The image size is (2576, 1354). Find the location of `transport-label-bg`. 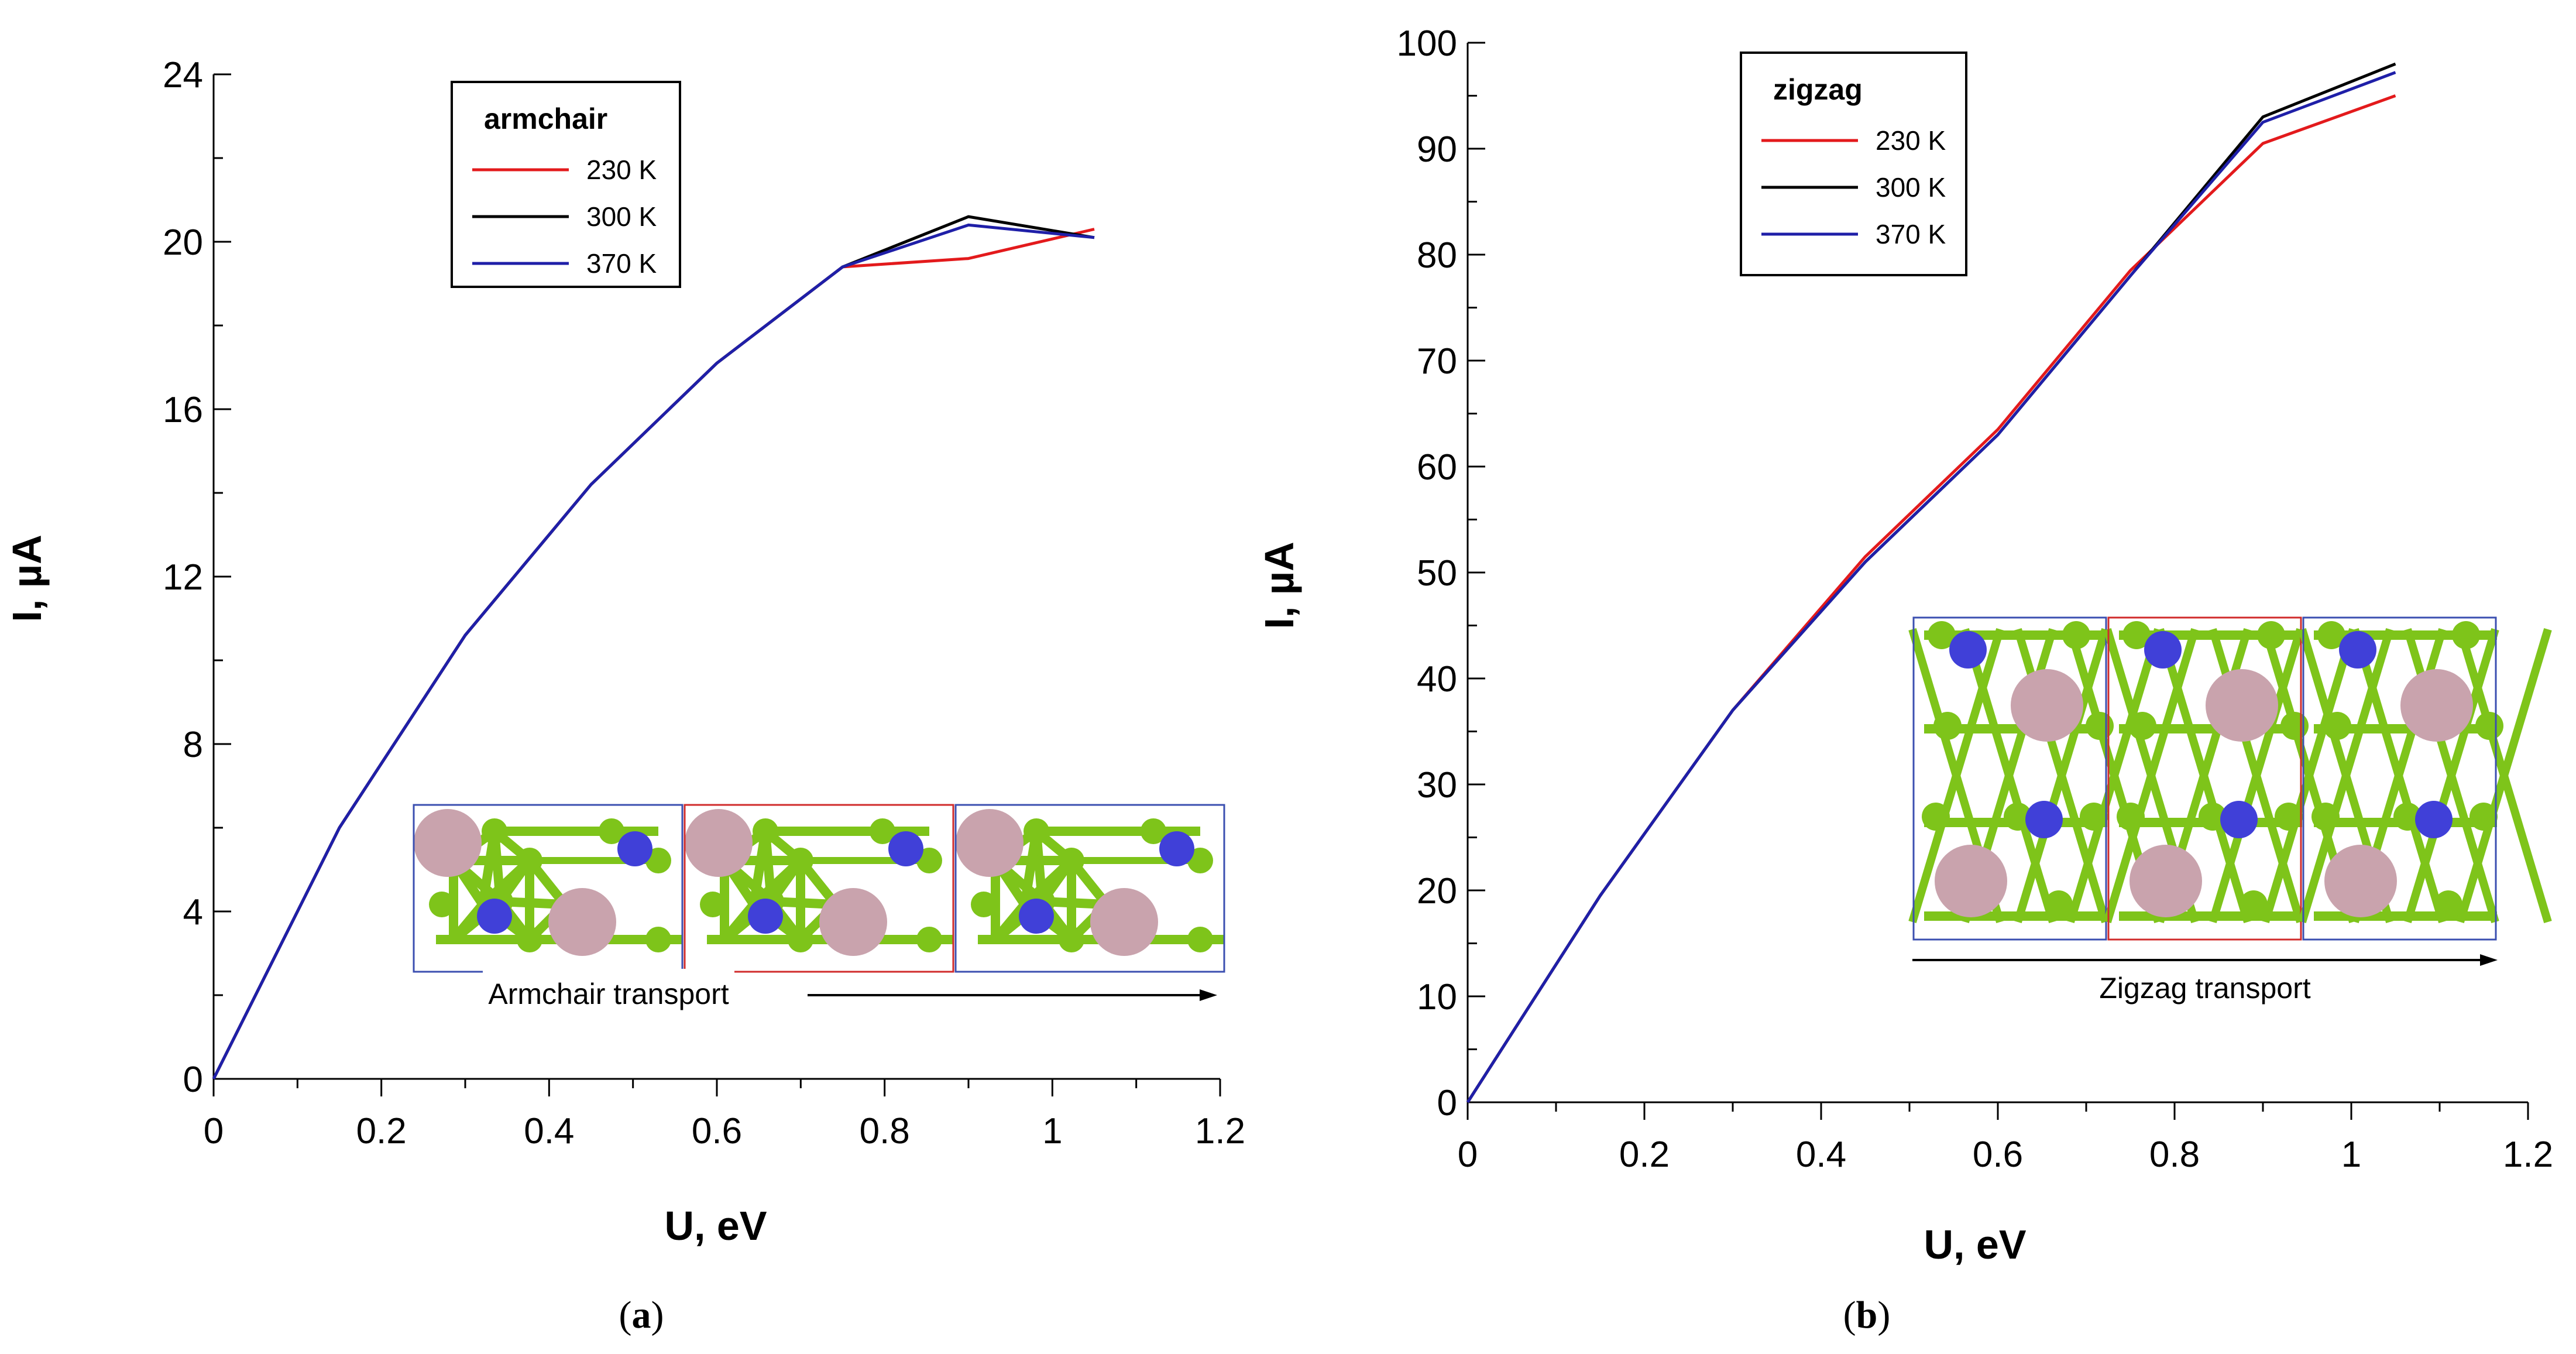

transport-label-bg is located at coordinates (608, 989).